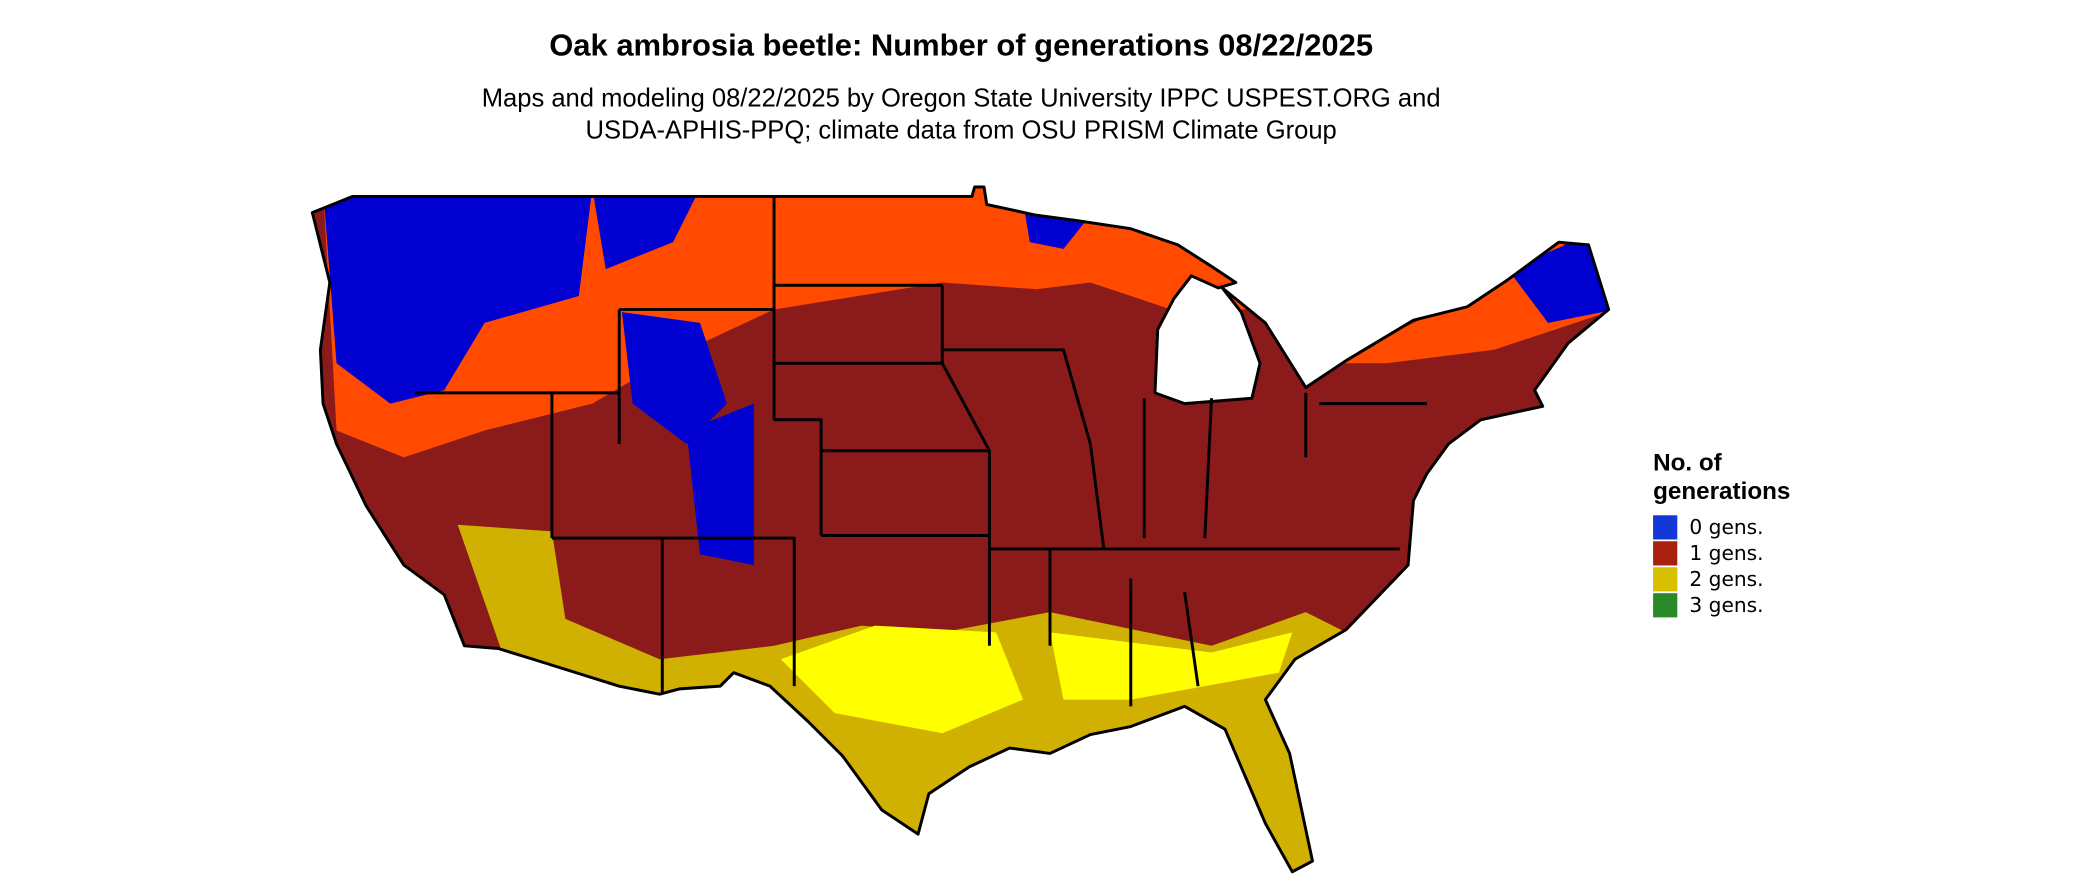  What do you see at coordinates (1726, 553) in the screenshot?
I see `legend-label: 1 gens.` at bounding box center [1726, 553].